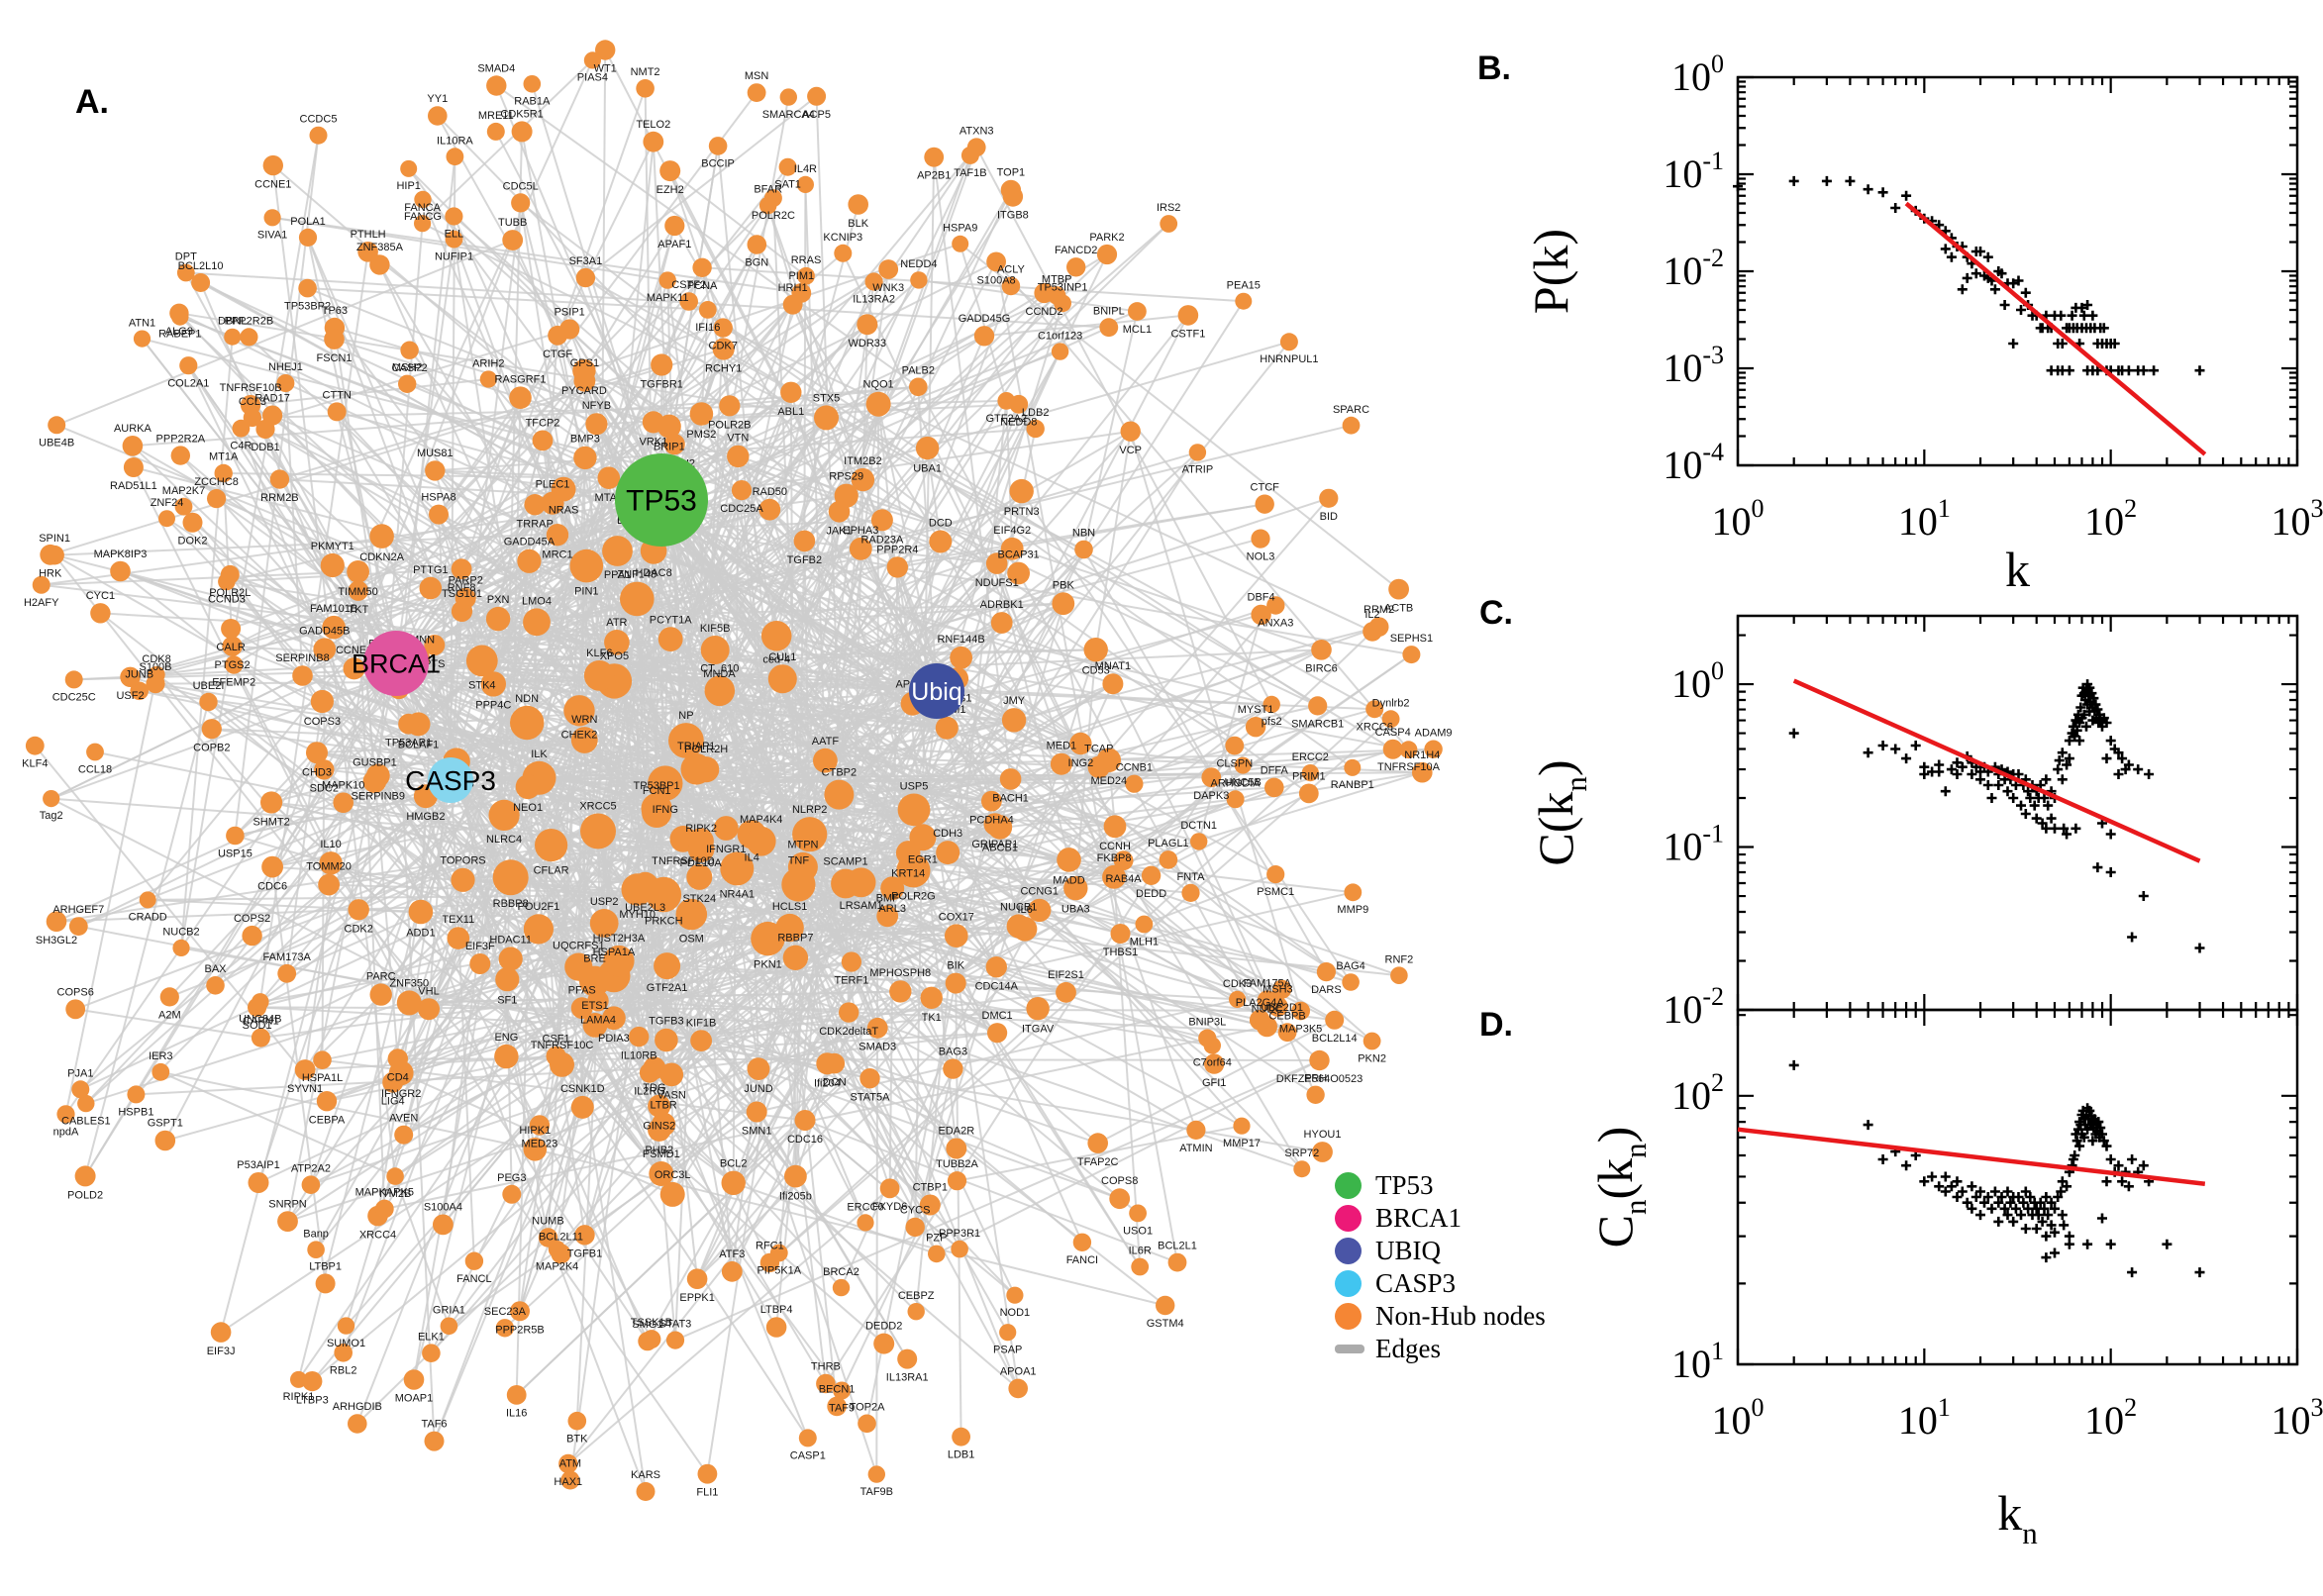  I want to click on svg-text: BRCA1, so click(396, 663).